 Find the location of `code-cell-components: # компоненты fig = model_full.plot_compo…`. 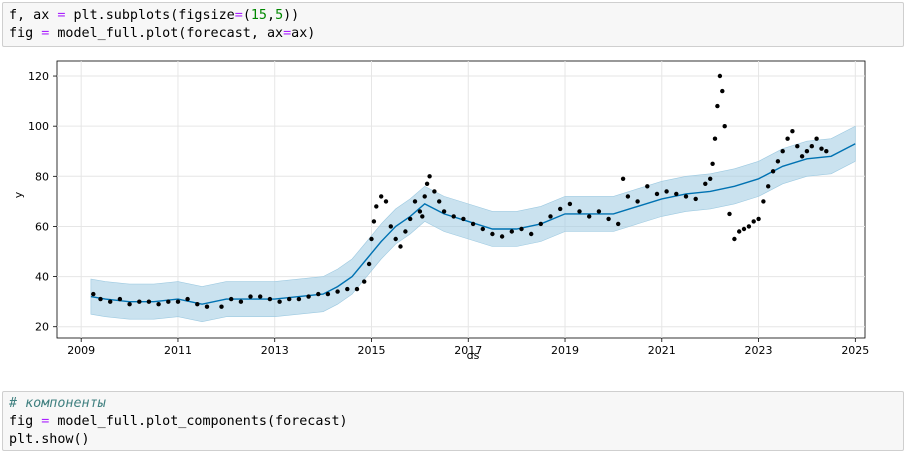

code-cell-components: # компоненты fig = model_full.plot_compo… is located at coordinates (453, 421).